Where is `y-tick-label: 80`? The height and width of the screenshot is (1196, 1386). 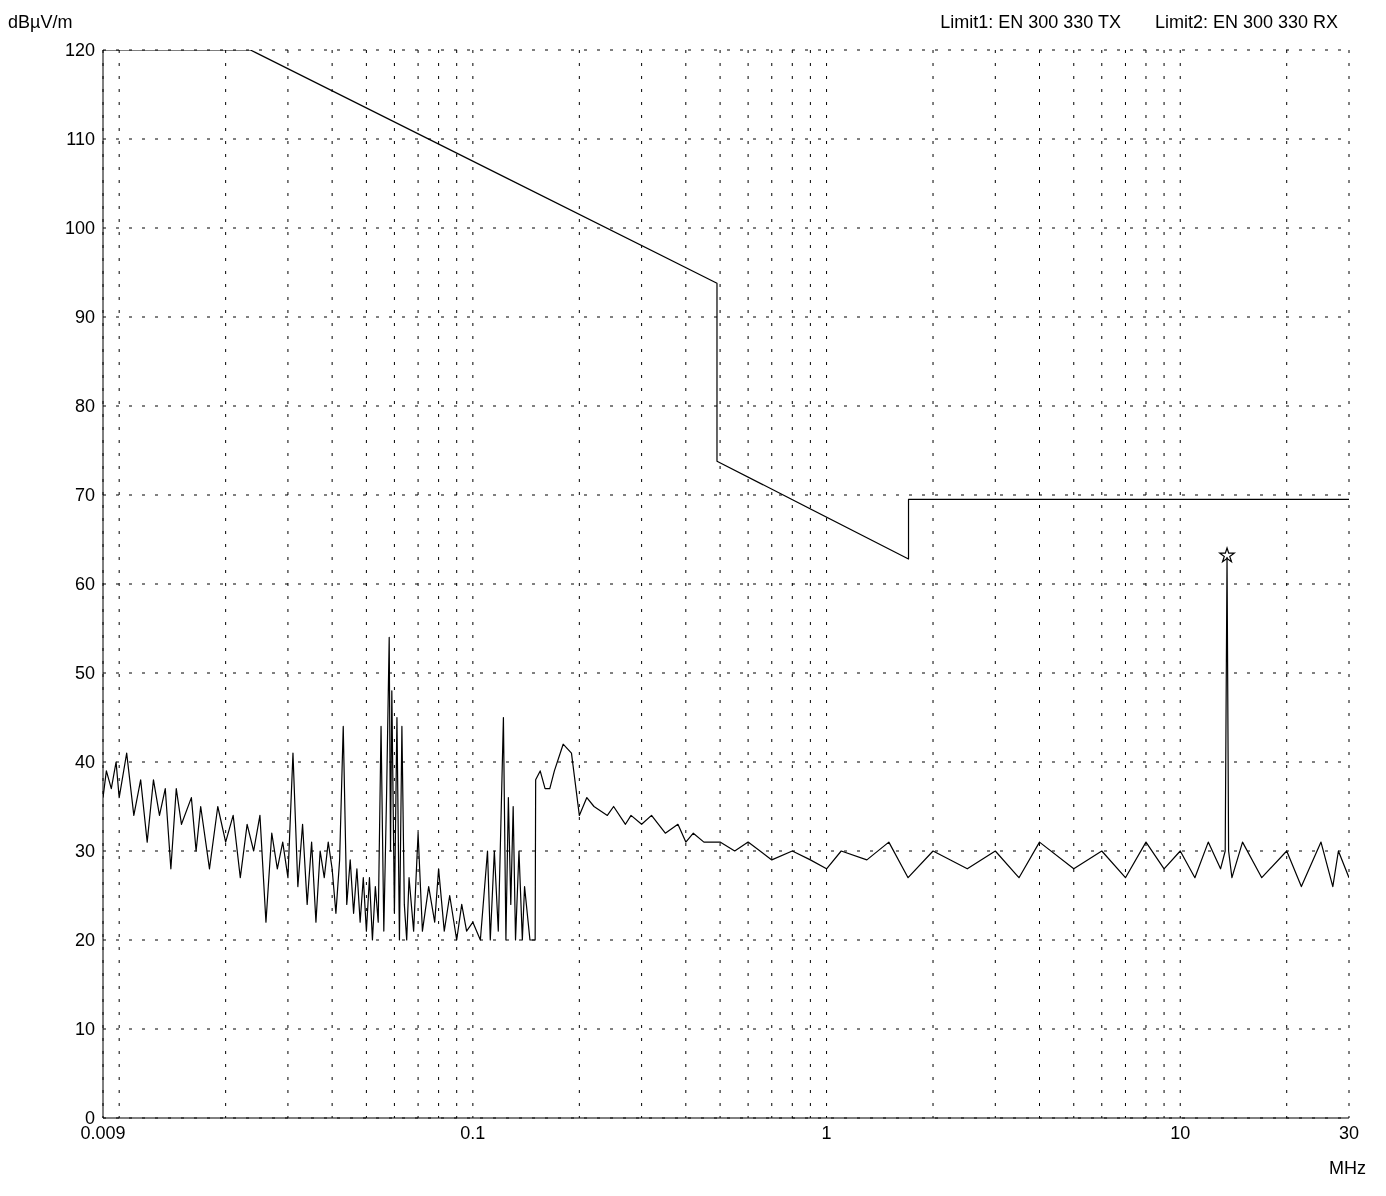
y-tick-label: 80 is located at coordinates (84, 406).